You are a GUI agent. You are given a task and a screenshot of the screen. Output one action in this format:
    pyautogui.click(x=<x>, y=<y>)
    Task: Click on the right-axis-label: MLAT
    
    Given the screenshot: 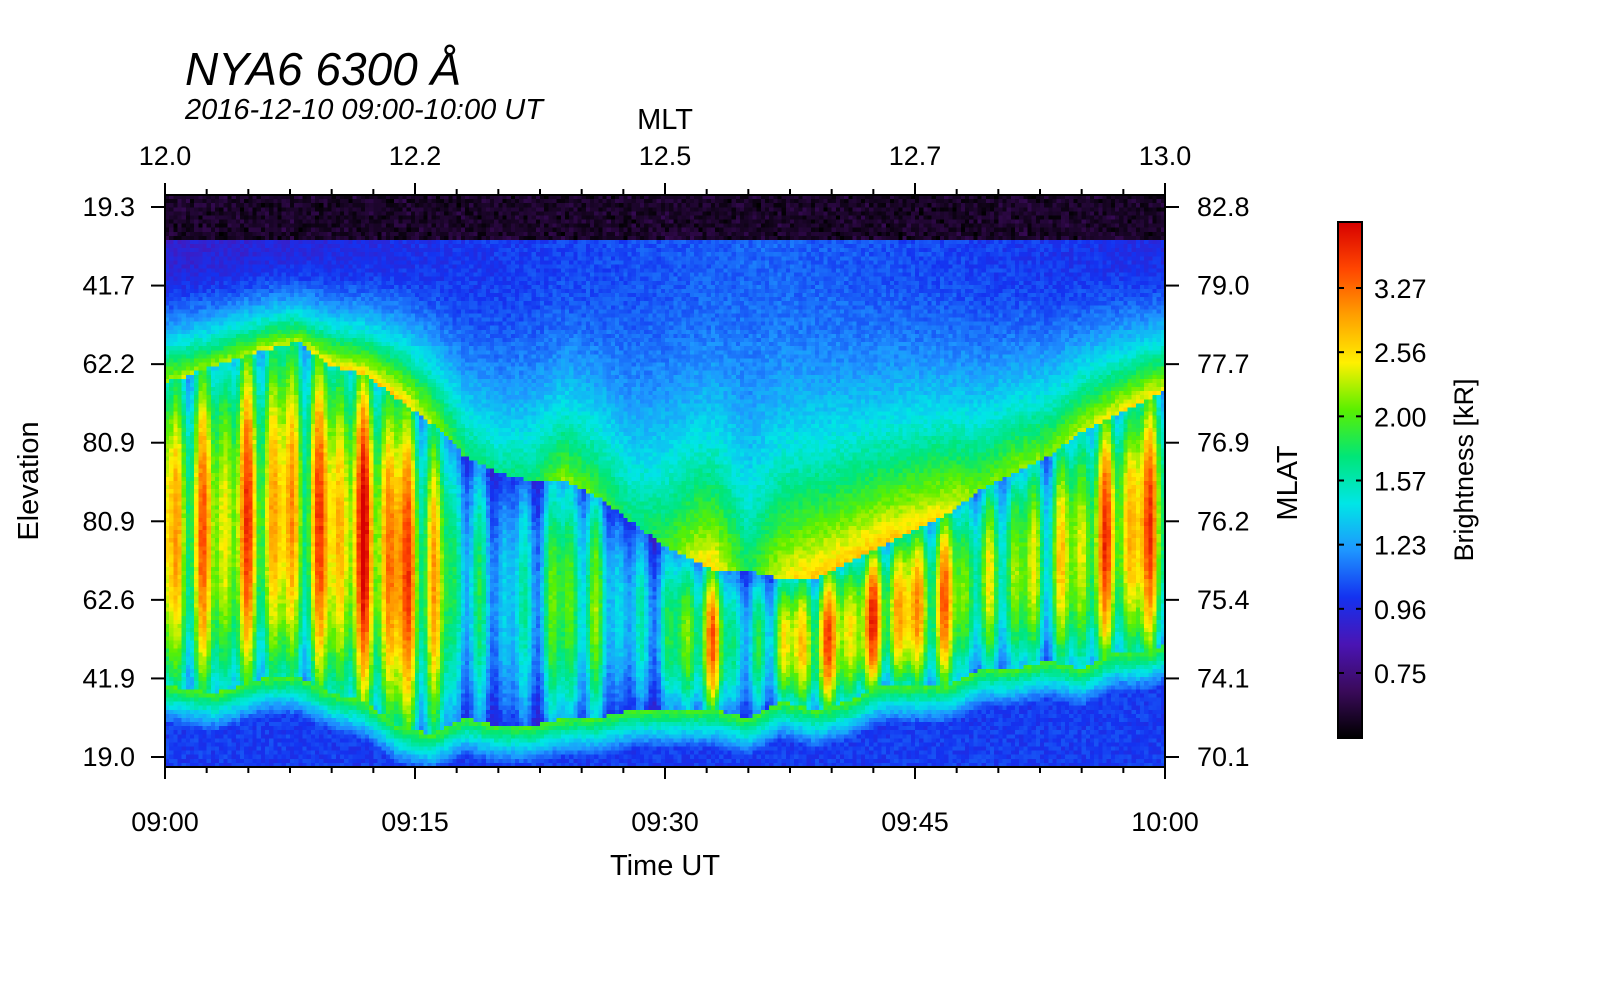 What is the action you would take?
    pyautogui.click(x=1288, y=482)
    